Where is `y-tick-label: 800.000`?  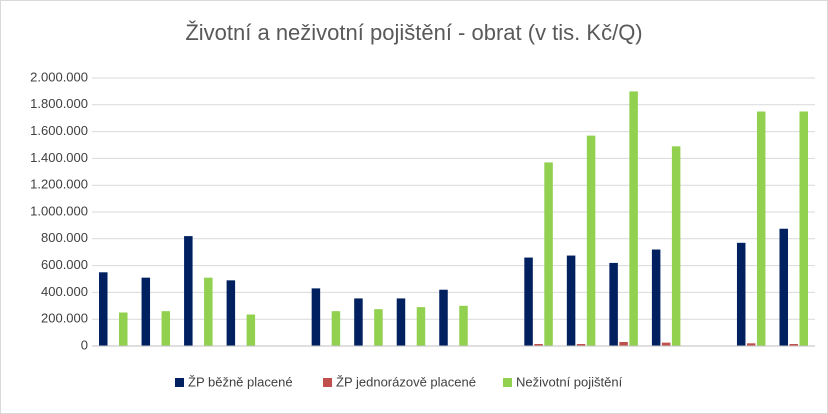 y-tick-label: 800.000 is located at coordinates (64, 237).